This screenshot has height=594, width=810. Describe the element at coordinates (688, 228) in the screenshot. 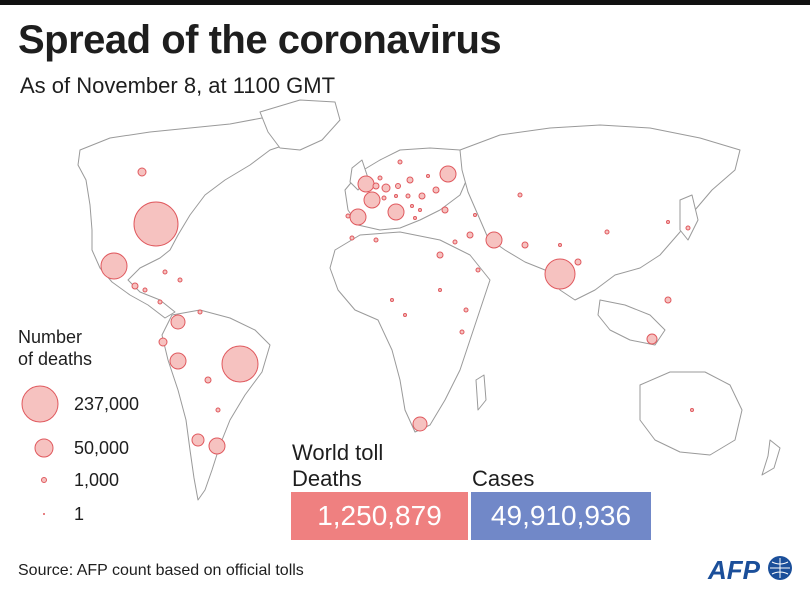

I see `bubble-japan` at that location.